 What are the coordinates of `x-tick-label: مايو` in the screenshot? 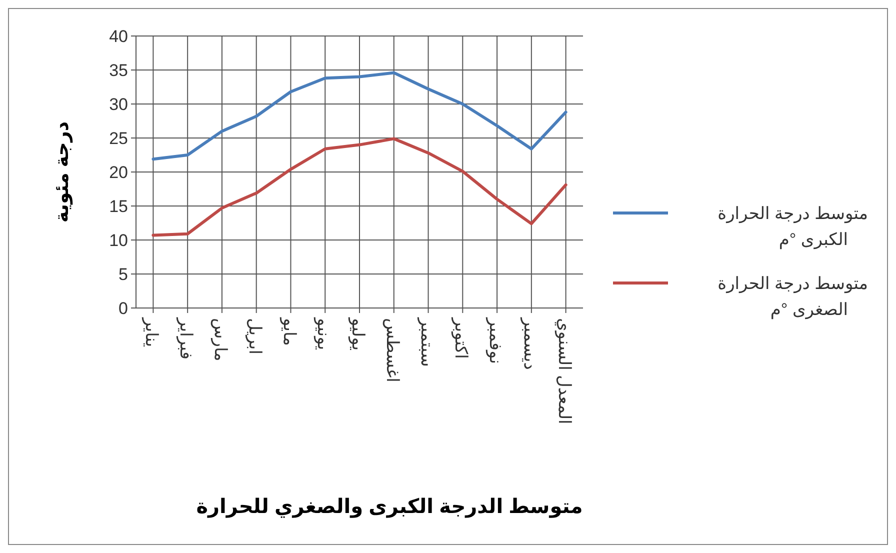 It's located at (288, 331).